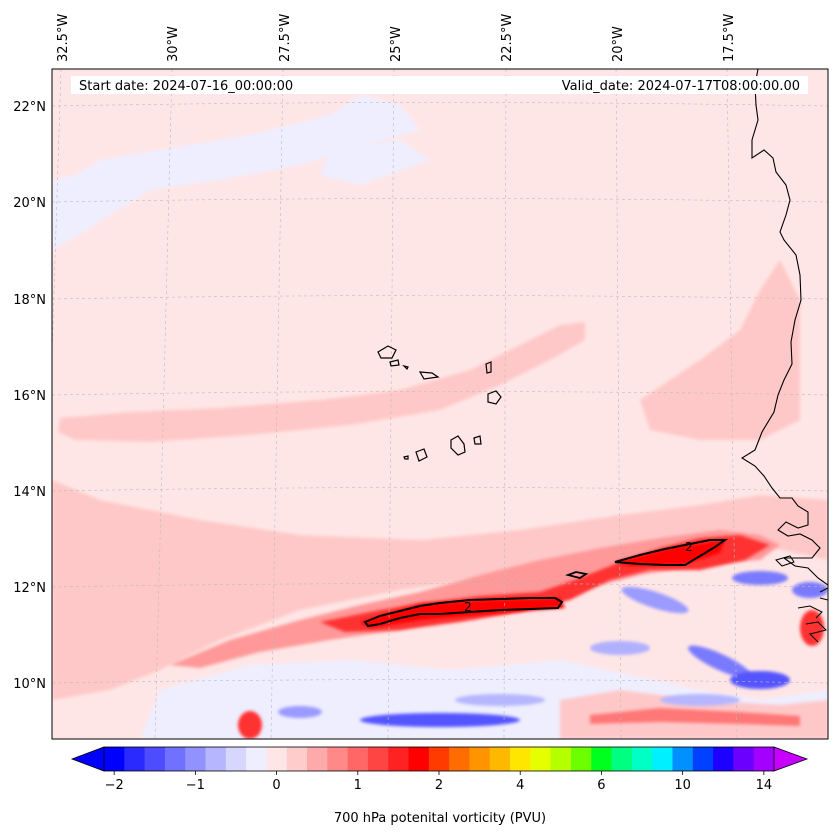 Image resolution: width=837 pixels, height=836 pixels. Describe the element at coordinates (764, 785) in the screenshot. I see `colorbar-tick-label: 14` at that location.